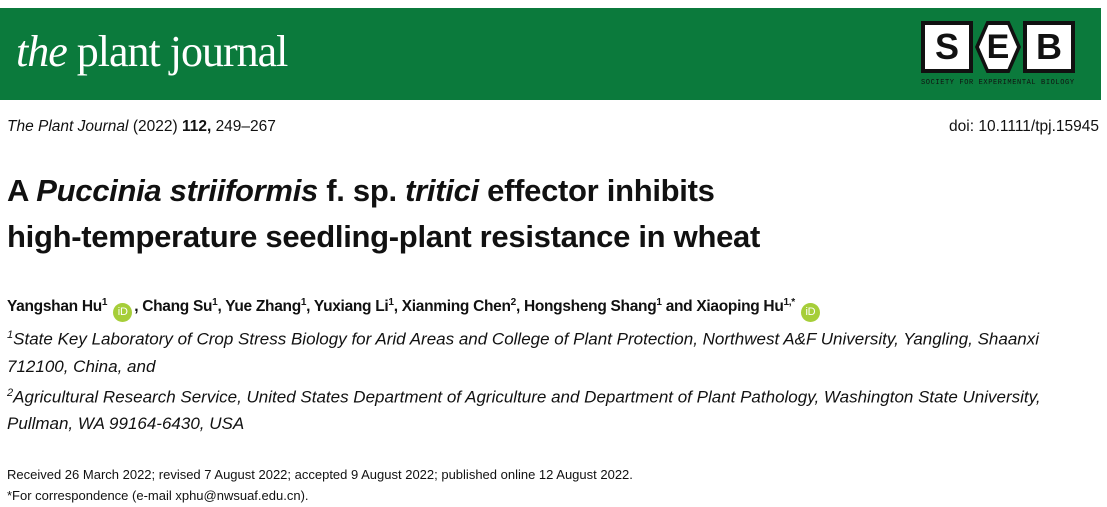 This screenshot has width=1107, height=507. What do you see at coordinates (351, 307) in the screenshot?
I see `author-name: Yuxiang Li` at bounding box center [351, 307].